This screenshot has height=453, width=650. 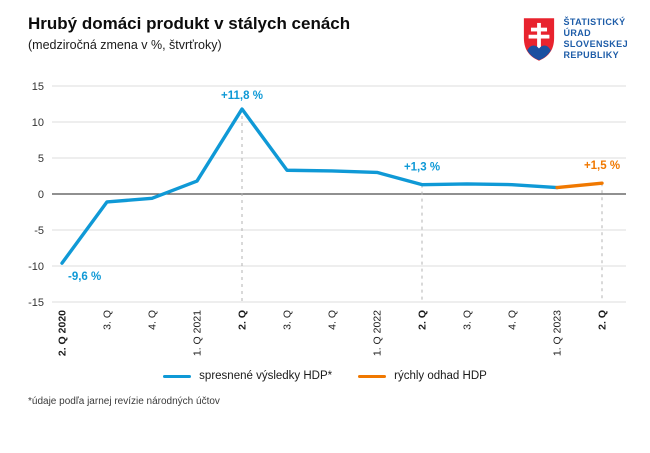 I want to click on svg-text: 10, so click(x=38, y=123).